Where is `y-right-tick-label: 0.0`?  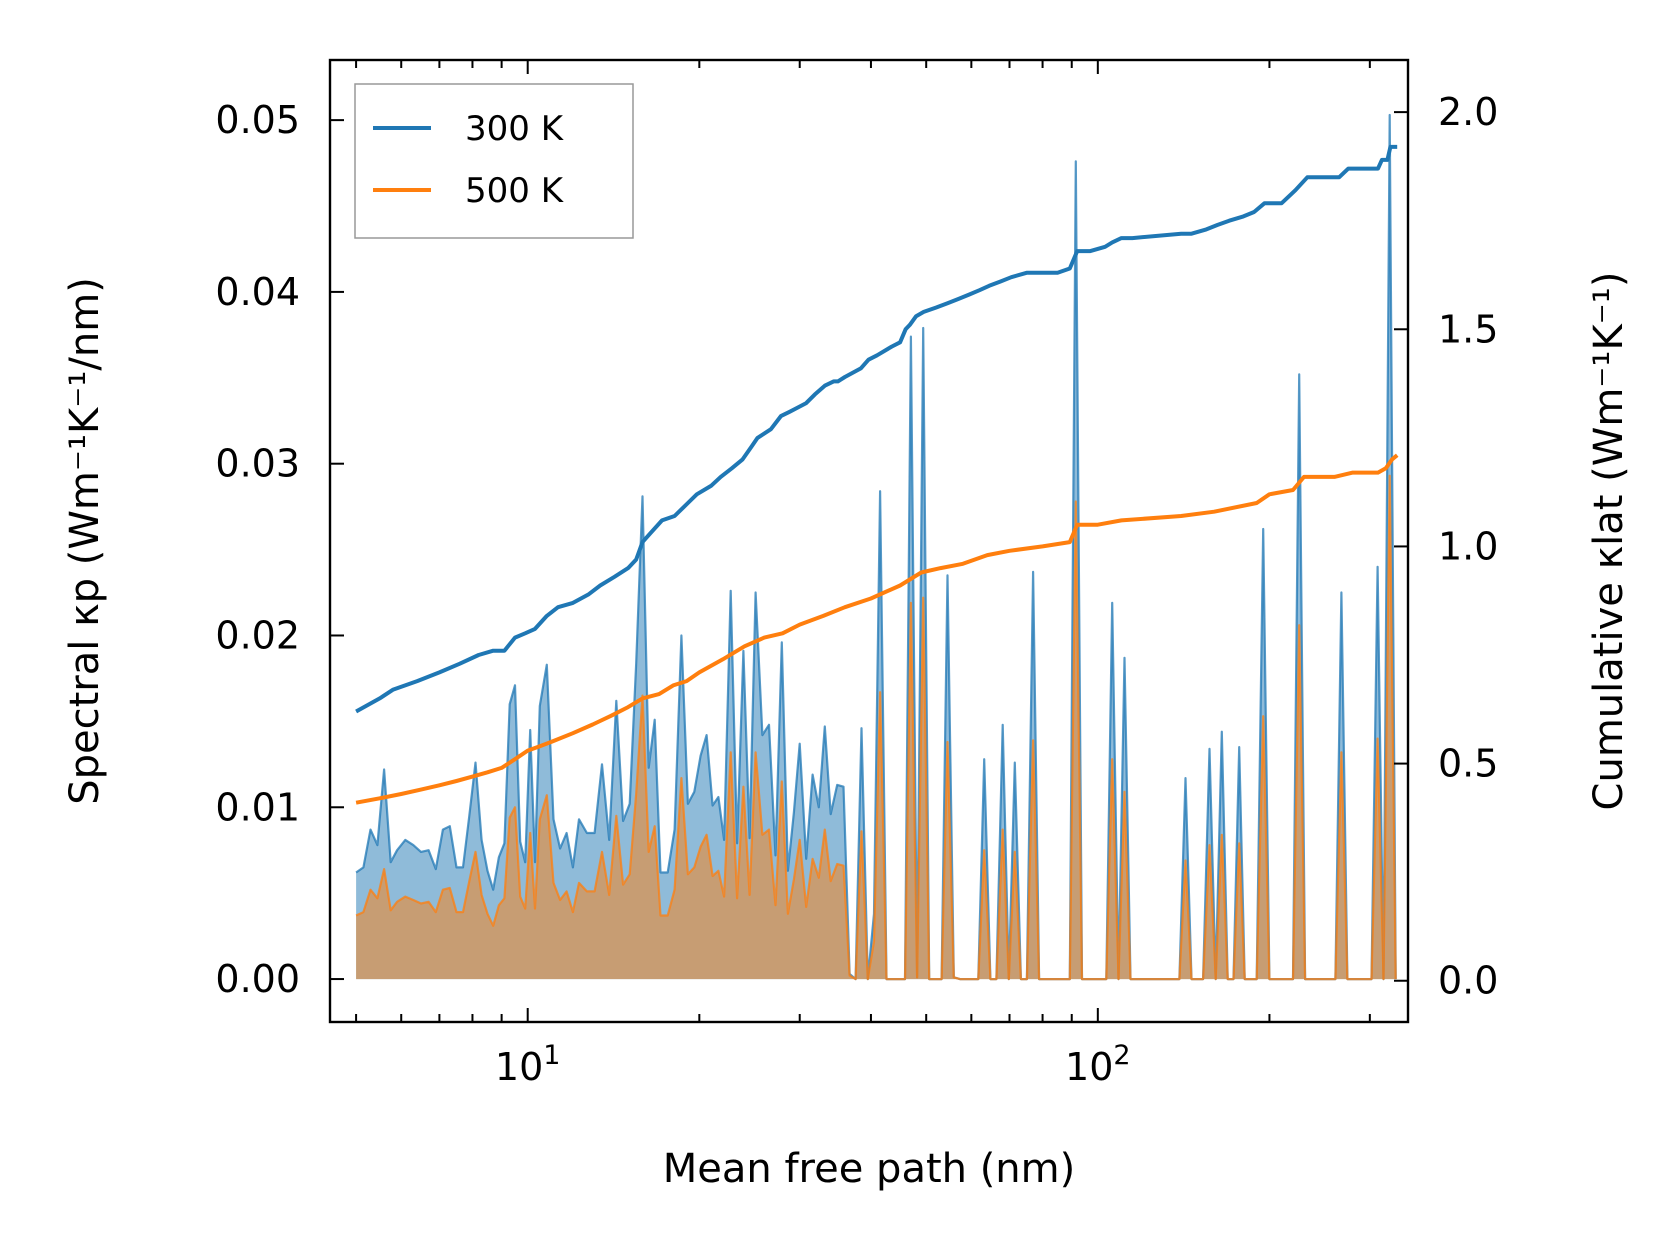 y-right-tick-label: 0.0 is located at coordinates (1468, 981).